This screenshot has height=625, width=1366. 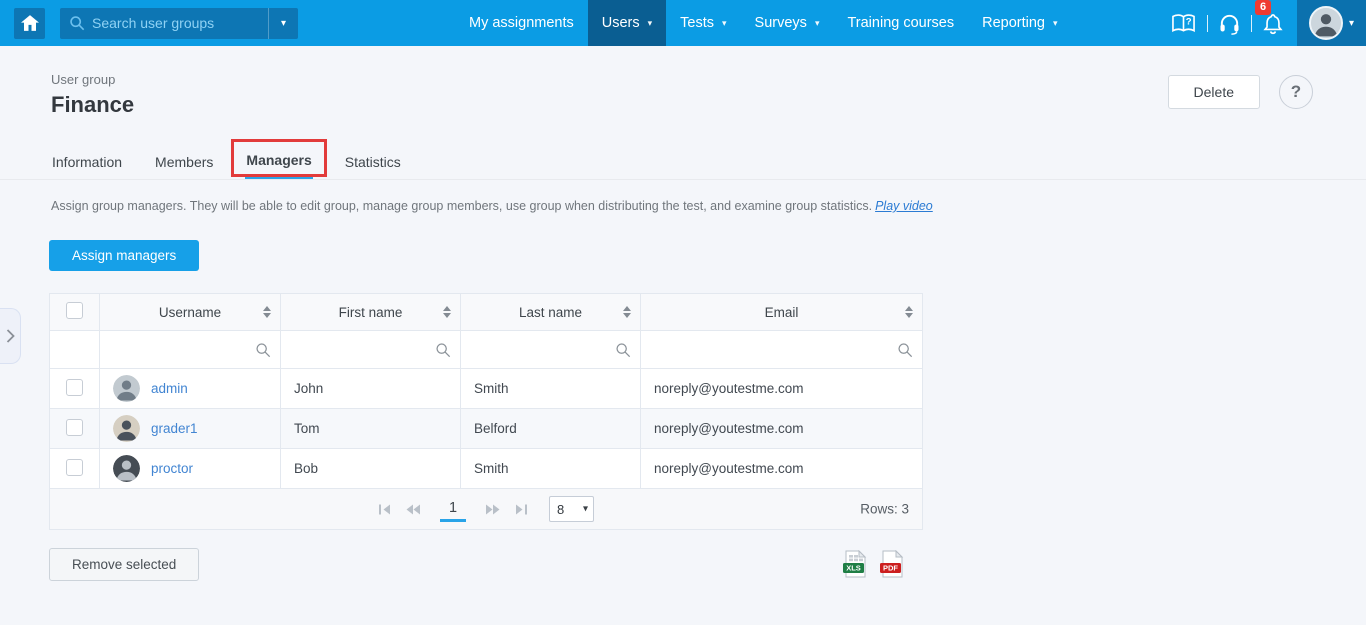 I want to click on nav-label: My assignments, so click(x=521, y=23).